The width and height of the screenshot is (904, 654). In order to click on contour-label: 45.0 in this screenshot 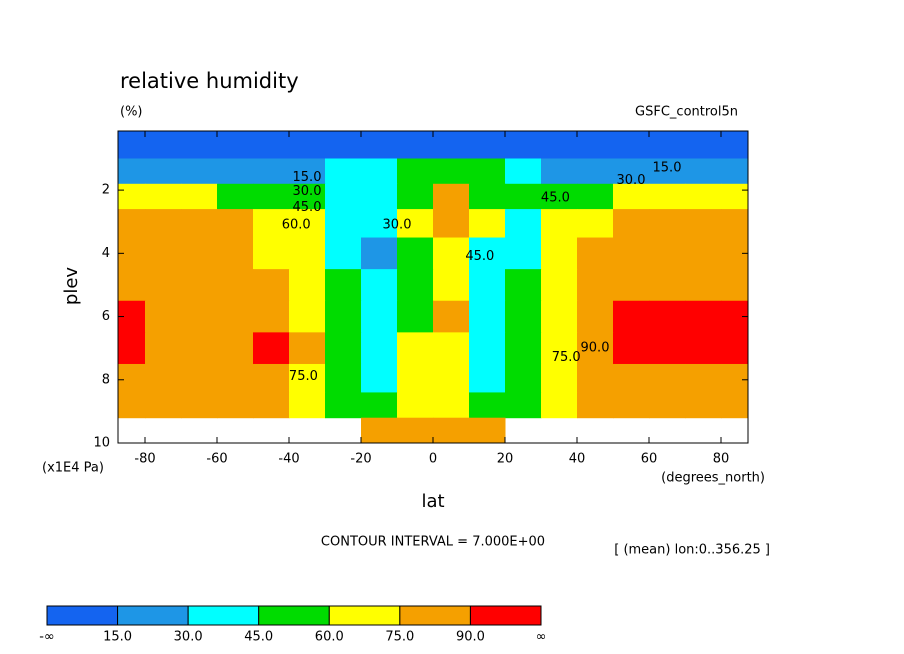, I will do `click(307, 207)`.